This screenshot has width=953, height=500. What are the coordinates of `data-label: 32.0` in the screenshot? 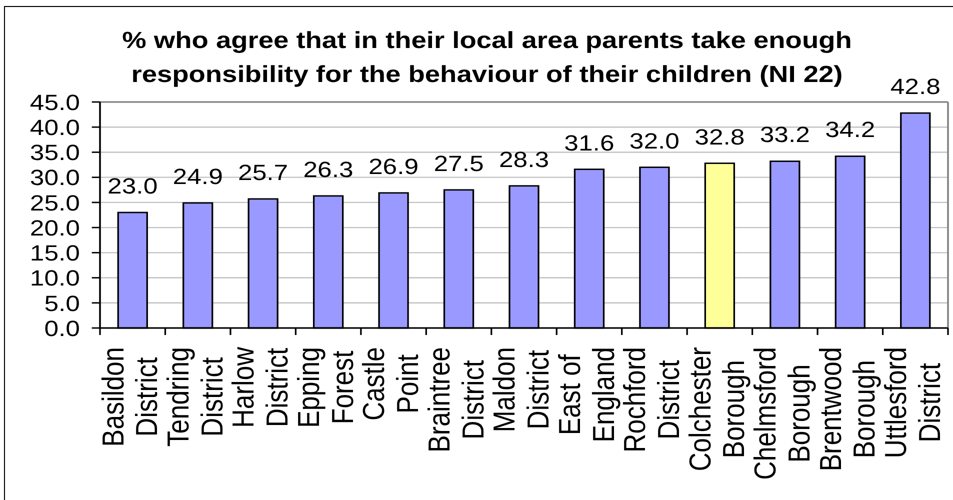 It's located at (654, 141).